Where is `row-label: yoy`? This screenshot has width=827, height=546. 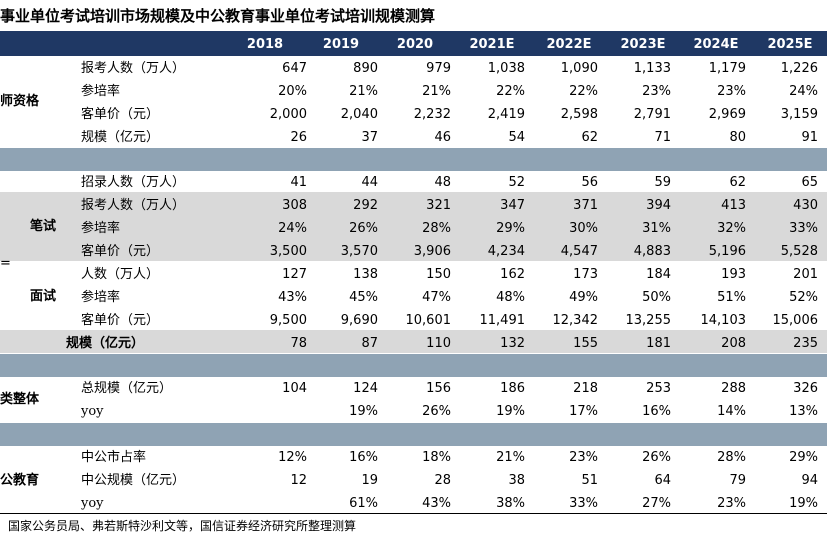 row-label: yoy is located at coordinates (92, 503).